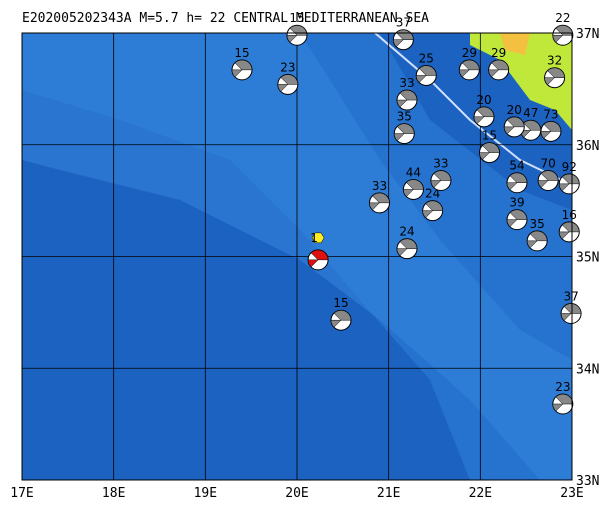  Describe the element at coordinates (587, 481) in the screenshot. I see `lat-label: 33N` at that location.